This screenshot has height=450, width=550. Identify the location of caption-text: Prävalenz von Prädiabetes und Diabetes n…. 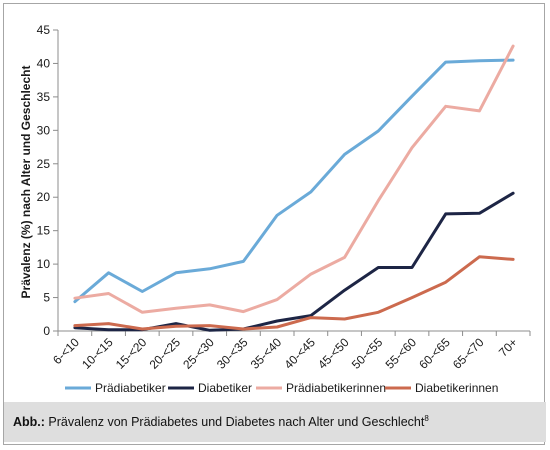
(234, 422).